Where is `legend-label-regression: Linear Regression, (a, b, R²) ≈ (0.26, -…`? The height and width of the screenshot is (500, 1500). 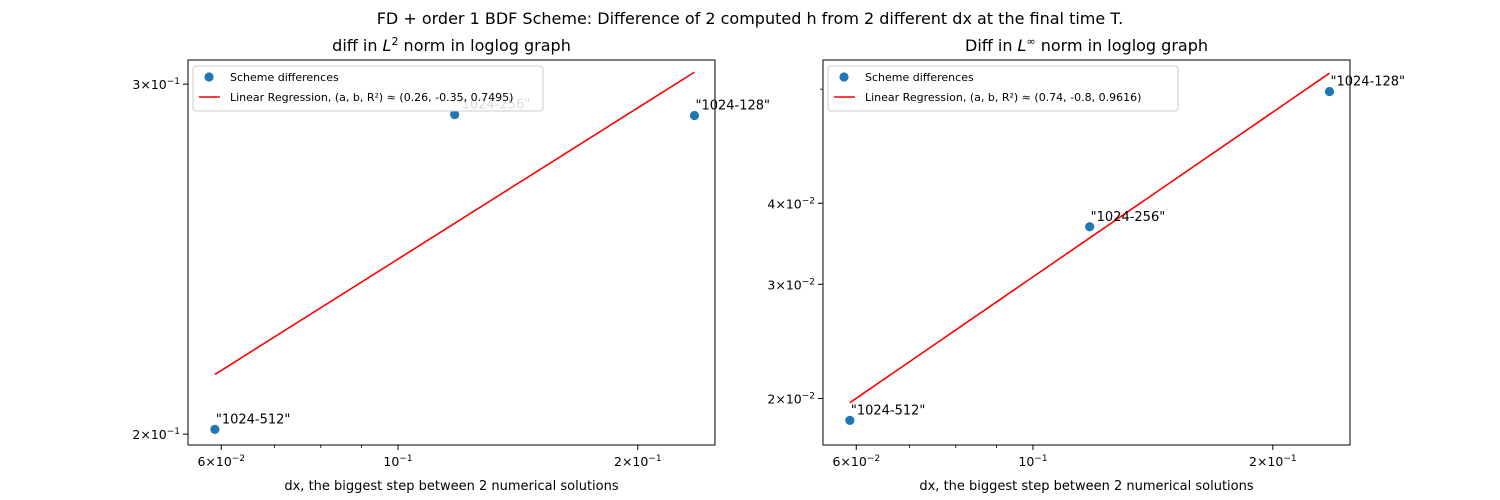
legend-label-regression: Linear Regression, (a, b, R²) ≈ (0.26, -… is located at coordinates (371, 97).